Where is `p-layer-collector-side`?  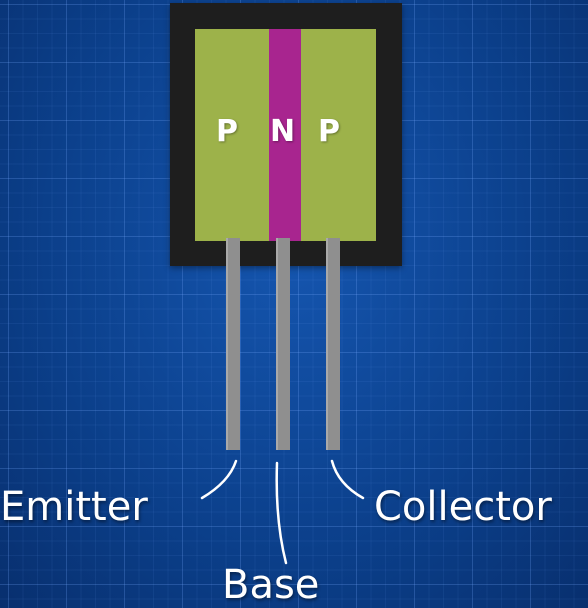 p-layer-collector-side is located at coordinates (338, 135).